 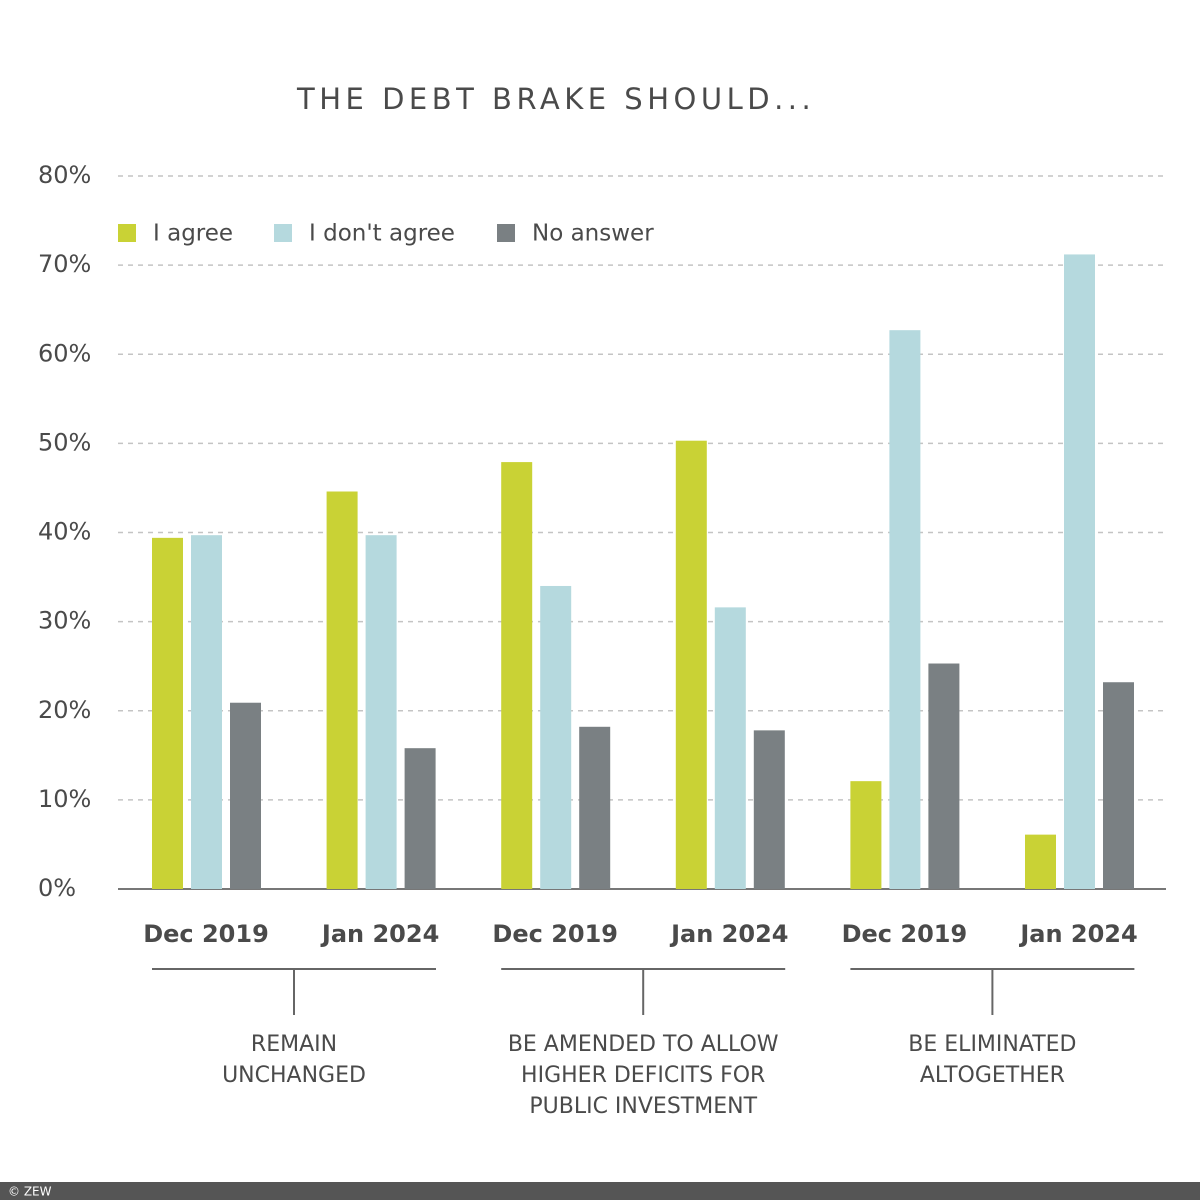 I want to click on group-label: REMAIN, so click(x=294, y=1044).